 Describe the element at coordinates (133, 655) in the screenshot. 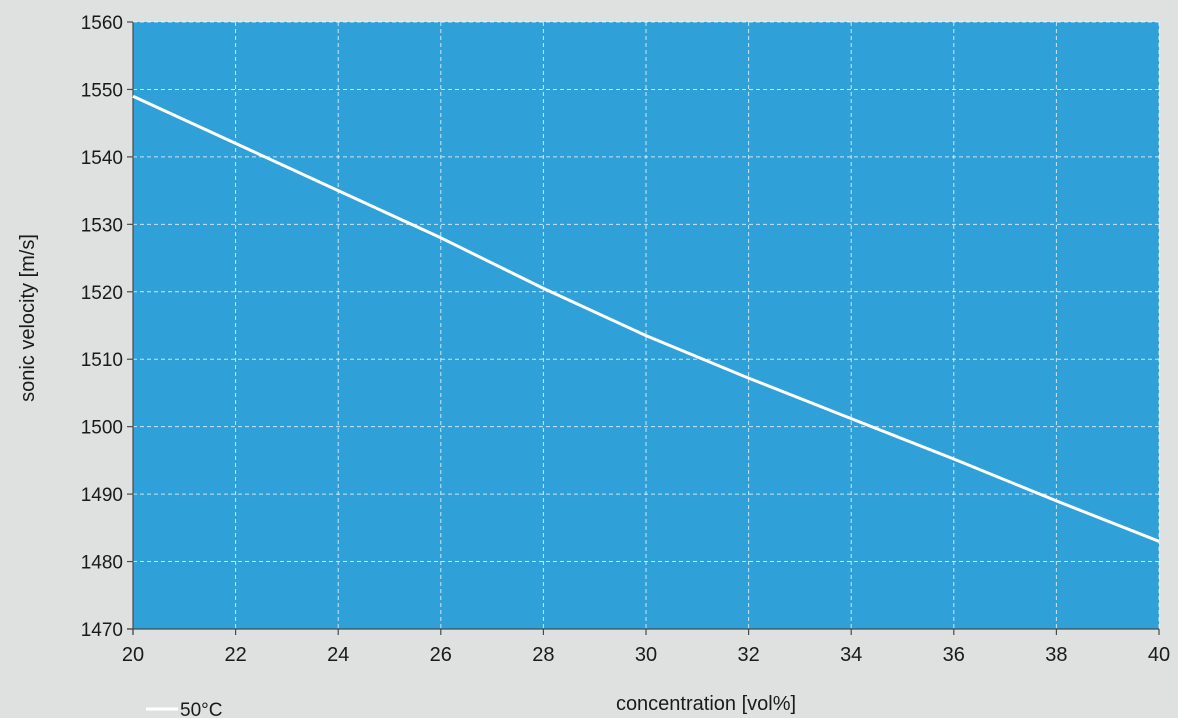

I see `x-tick-label: 20` at that location.